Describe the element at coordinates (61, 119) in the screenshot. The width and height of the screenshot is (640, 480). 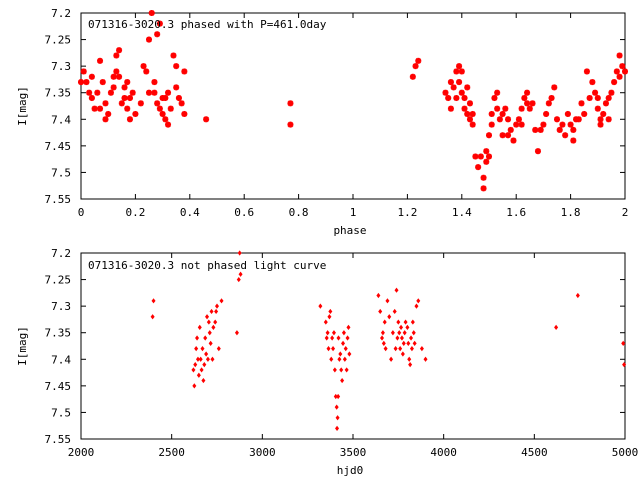
I see `top-y-tick-label: 7.4` at that location.